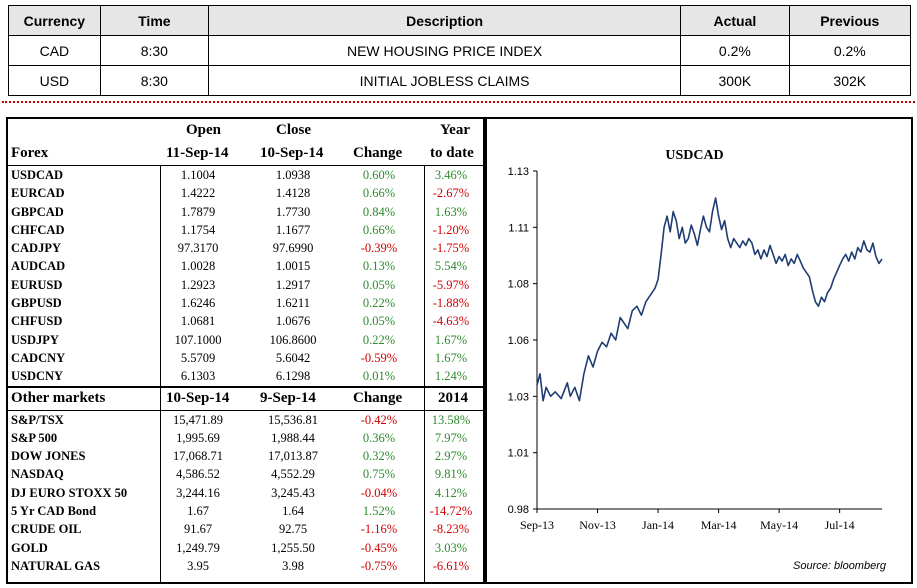 The image size is (917, 588). Describe the element at coordinates (451, 339) in the screenshot. I see `ytd-cell: 1.67%` at that location.